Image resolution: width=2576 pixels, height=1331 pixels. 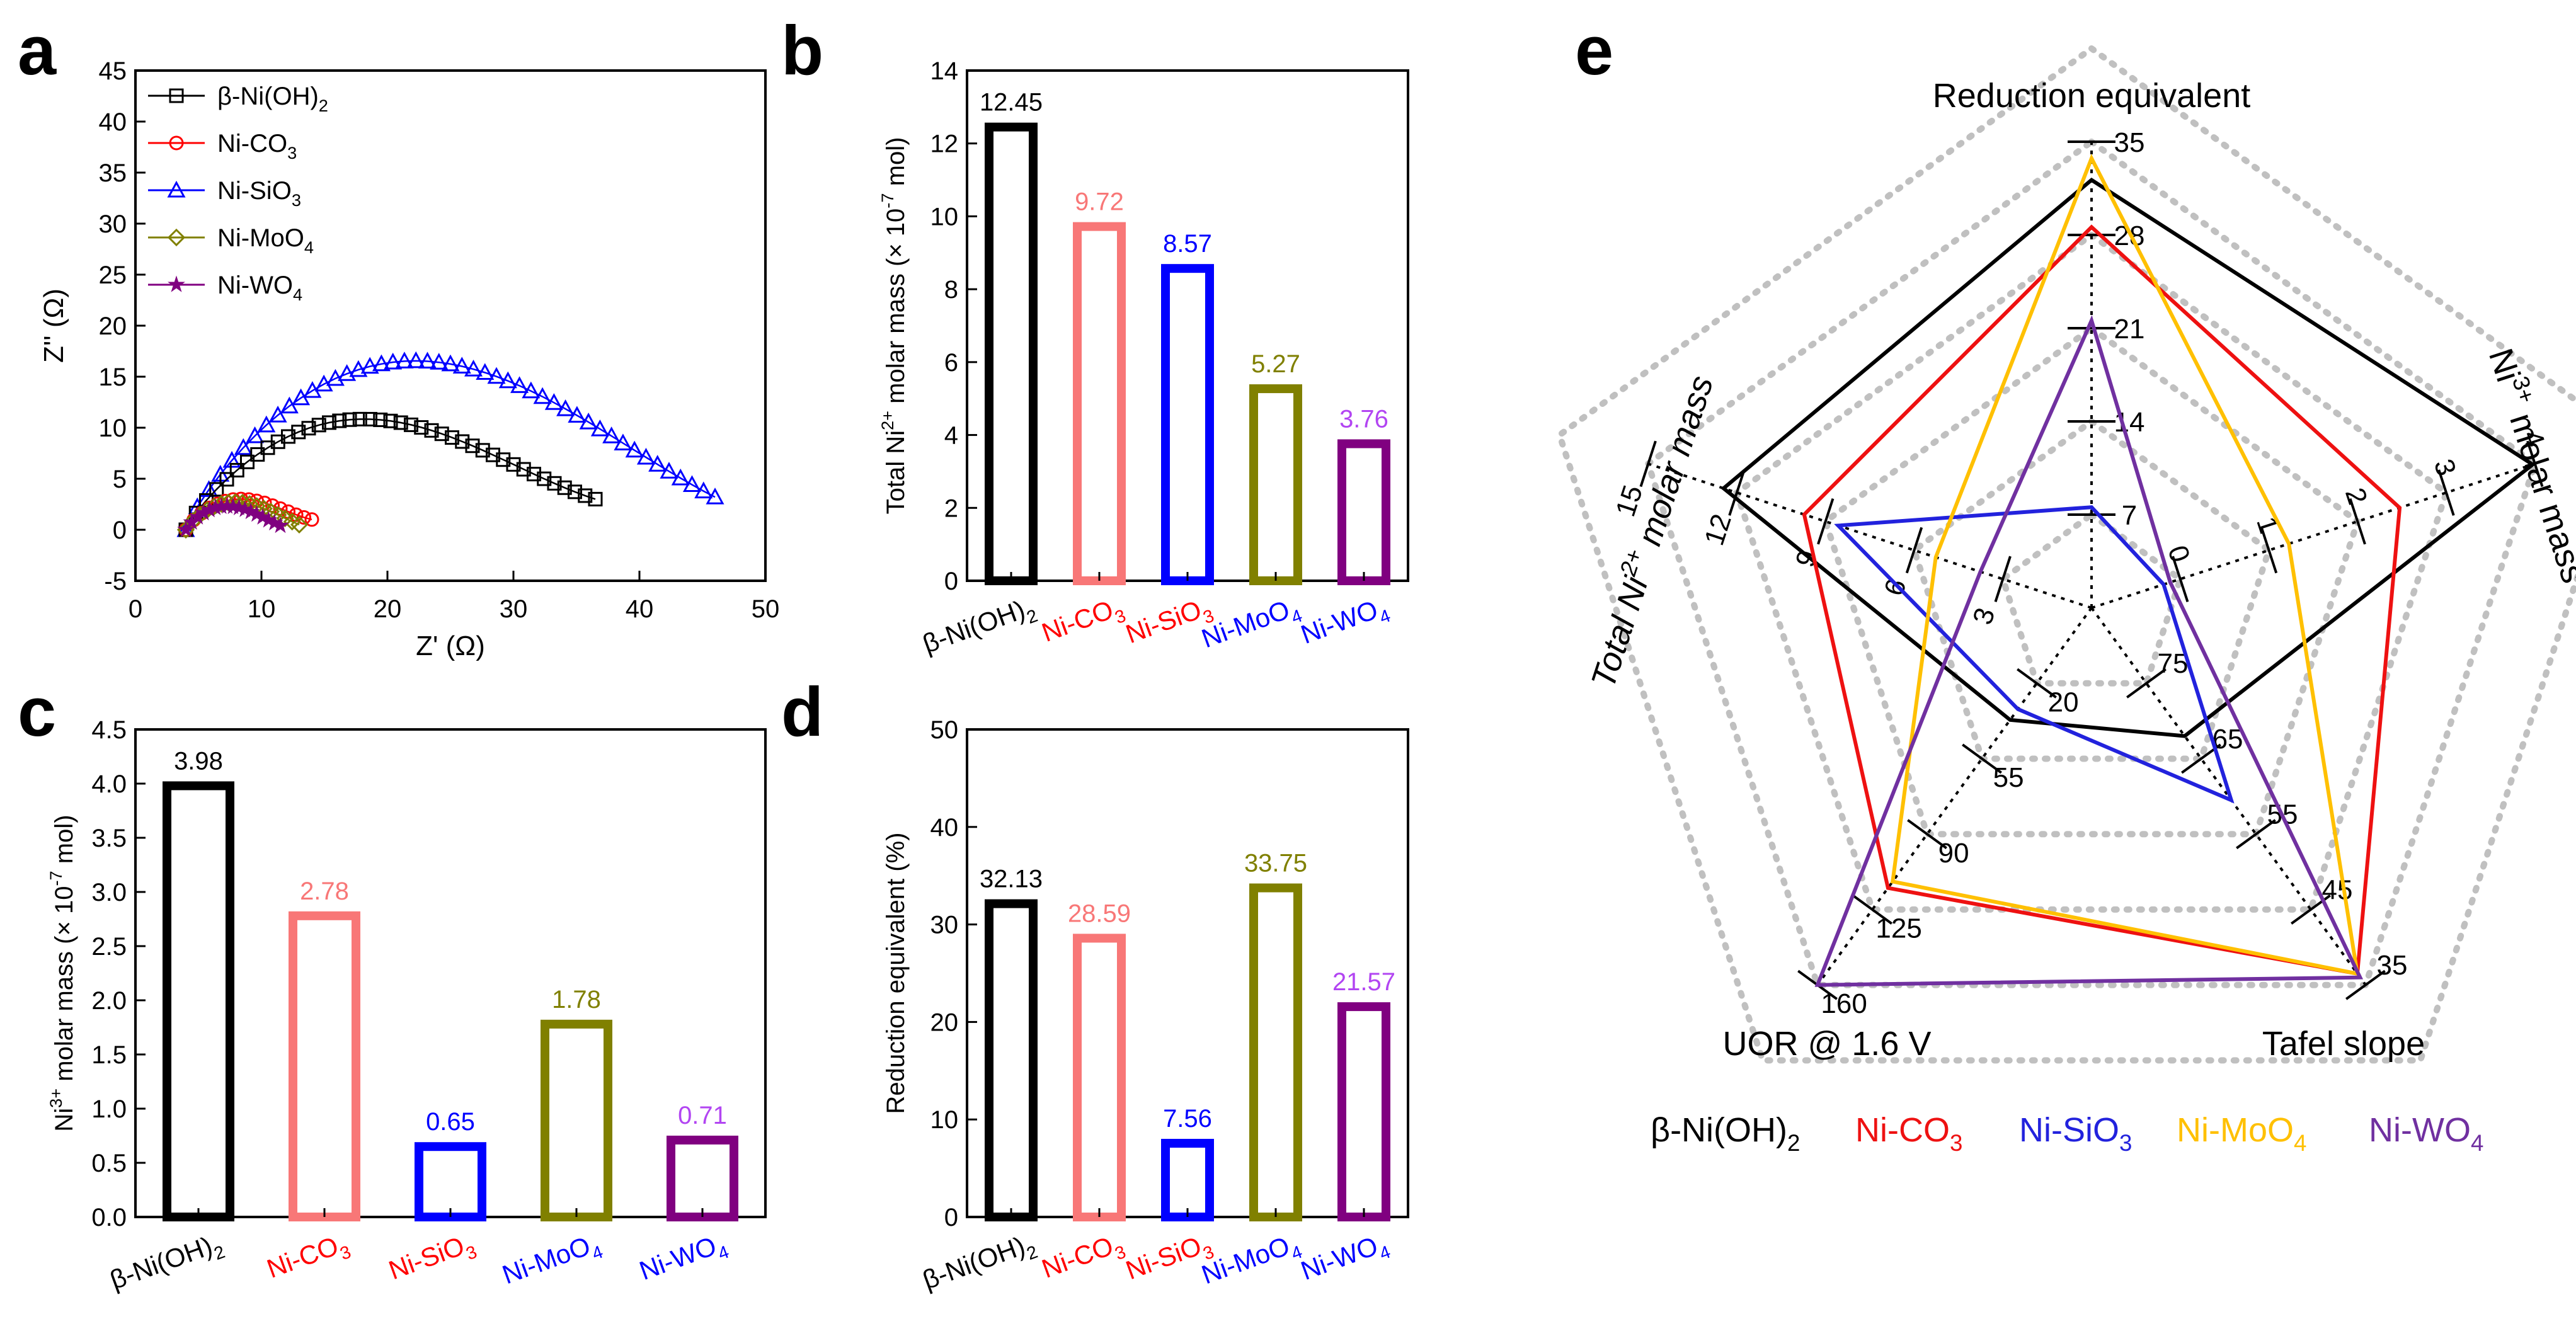 I want to click on a-y-tick-label: 35, so click(x=113, y=173).